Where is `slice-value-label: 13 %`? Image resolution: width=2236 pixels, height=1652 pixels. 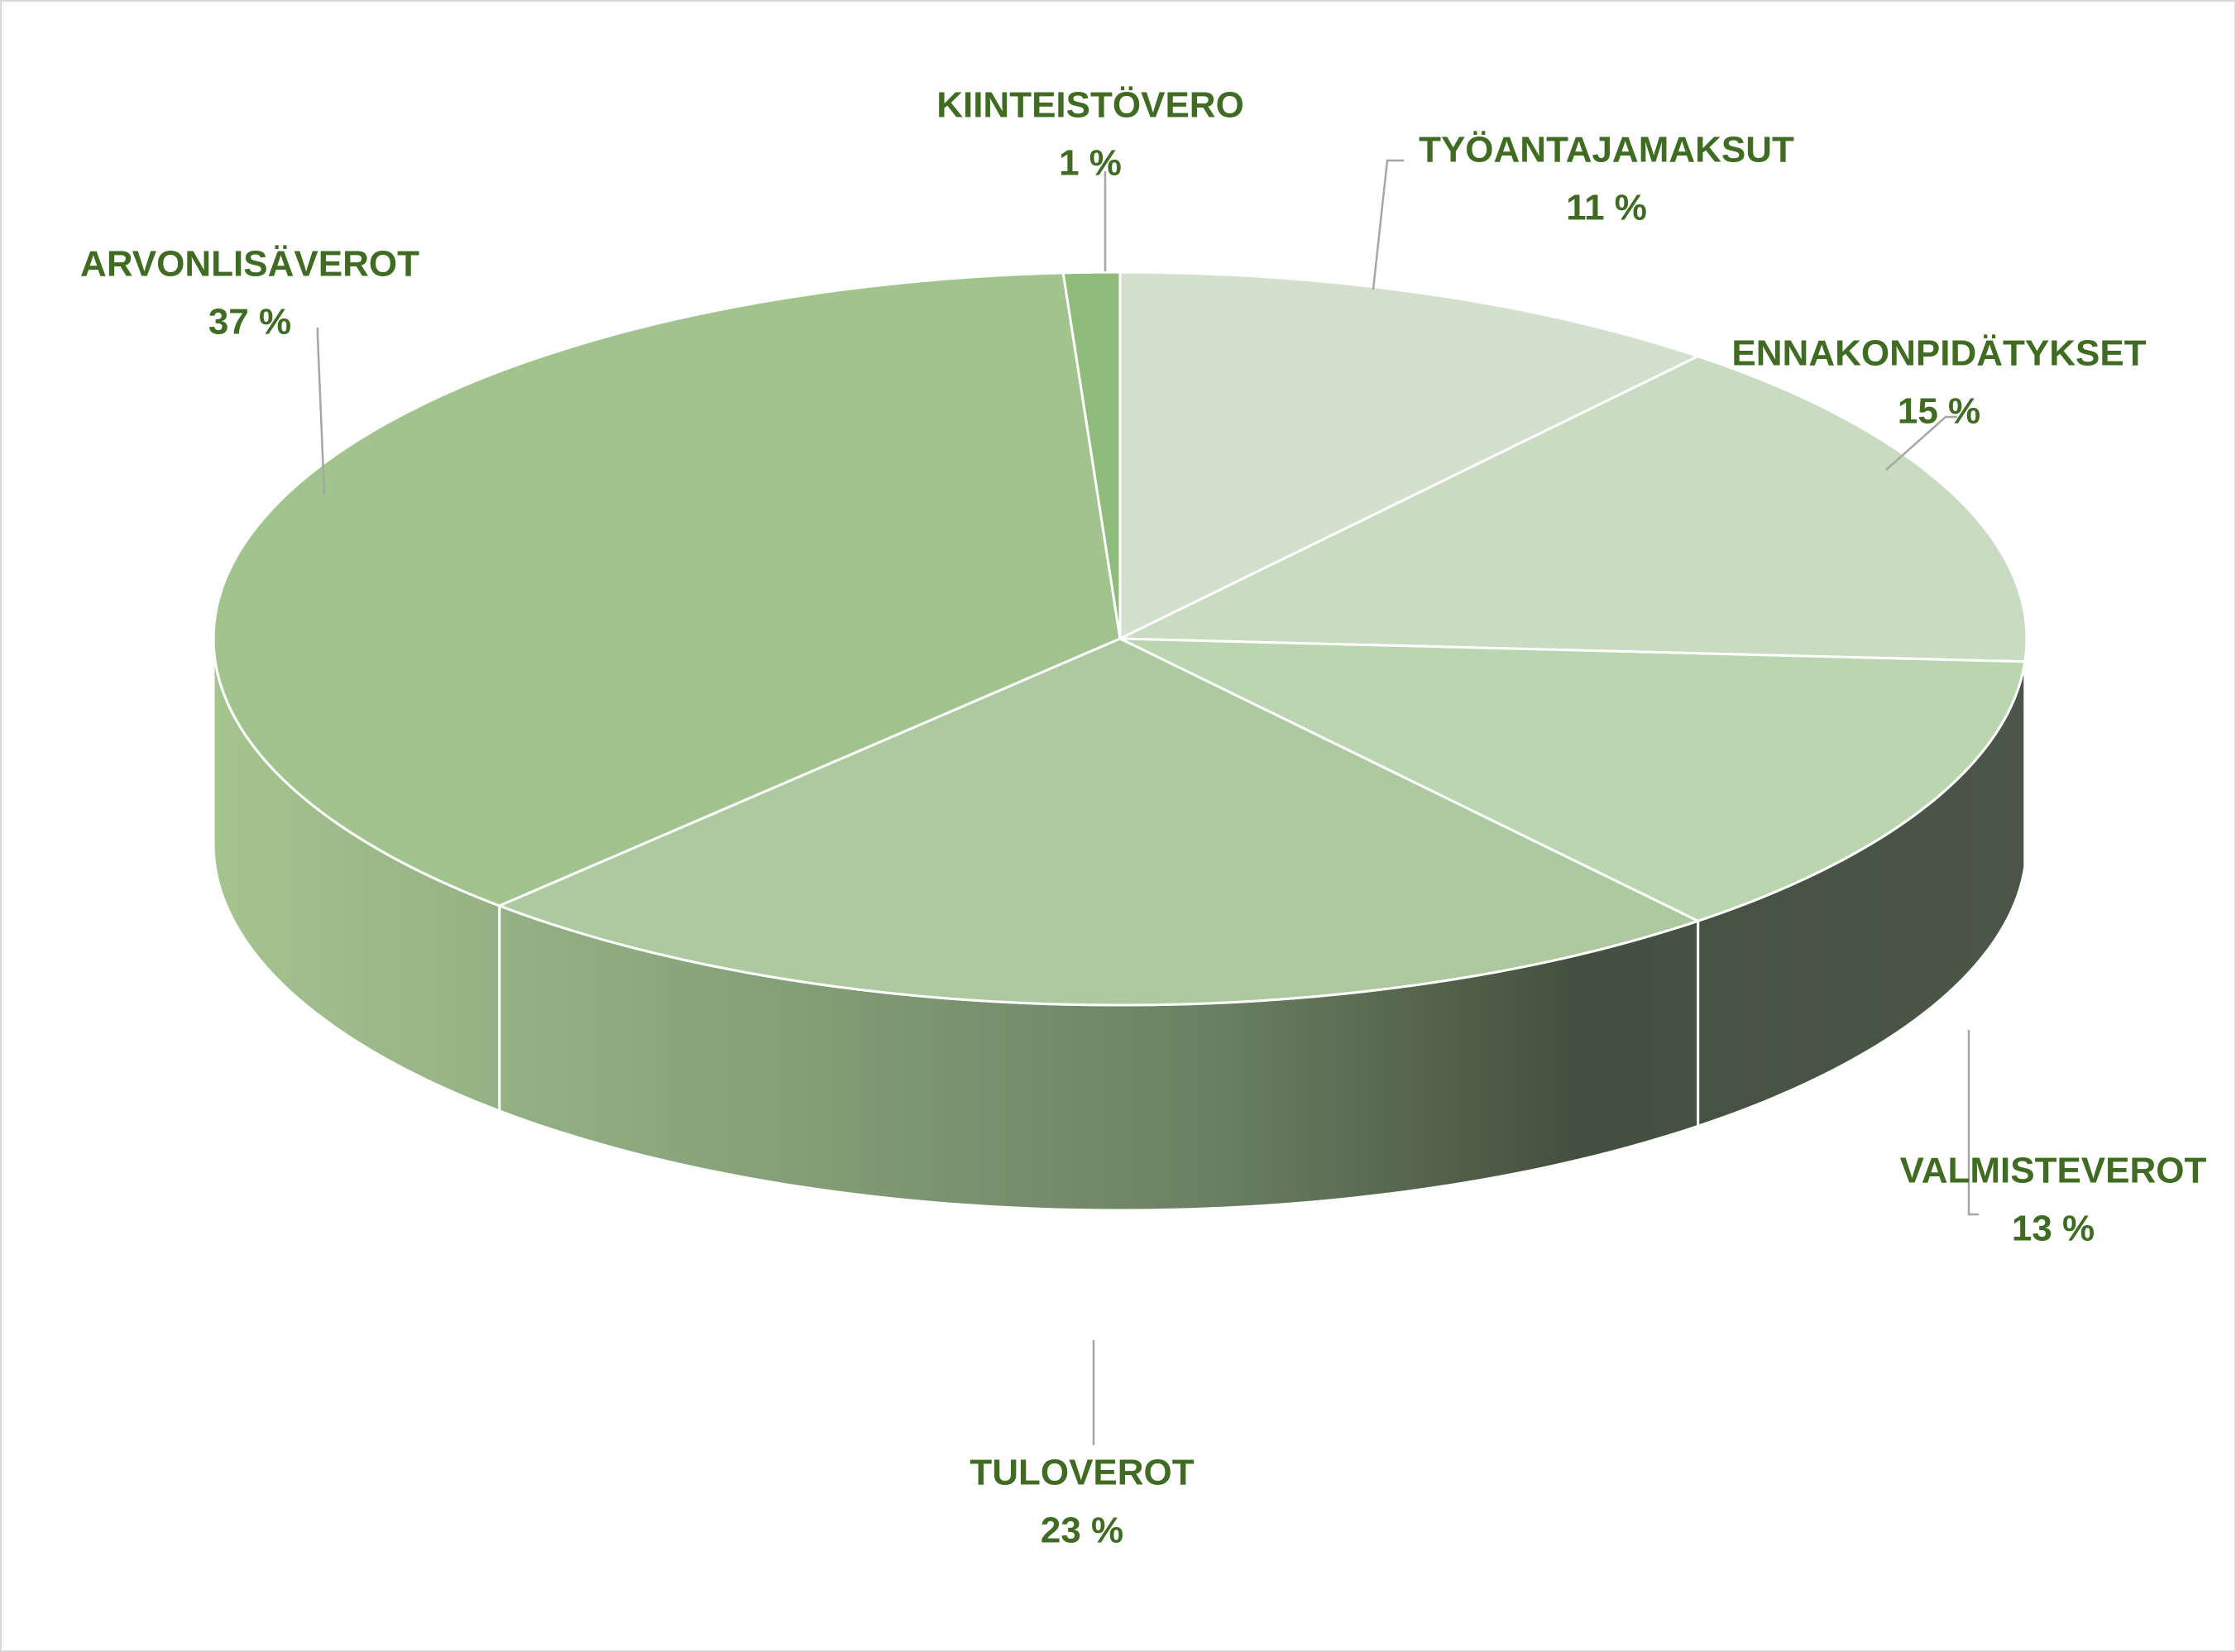
slice-value-label: 13 % is located at coordinates (2053, 1228).